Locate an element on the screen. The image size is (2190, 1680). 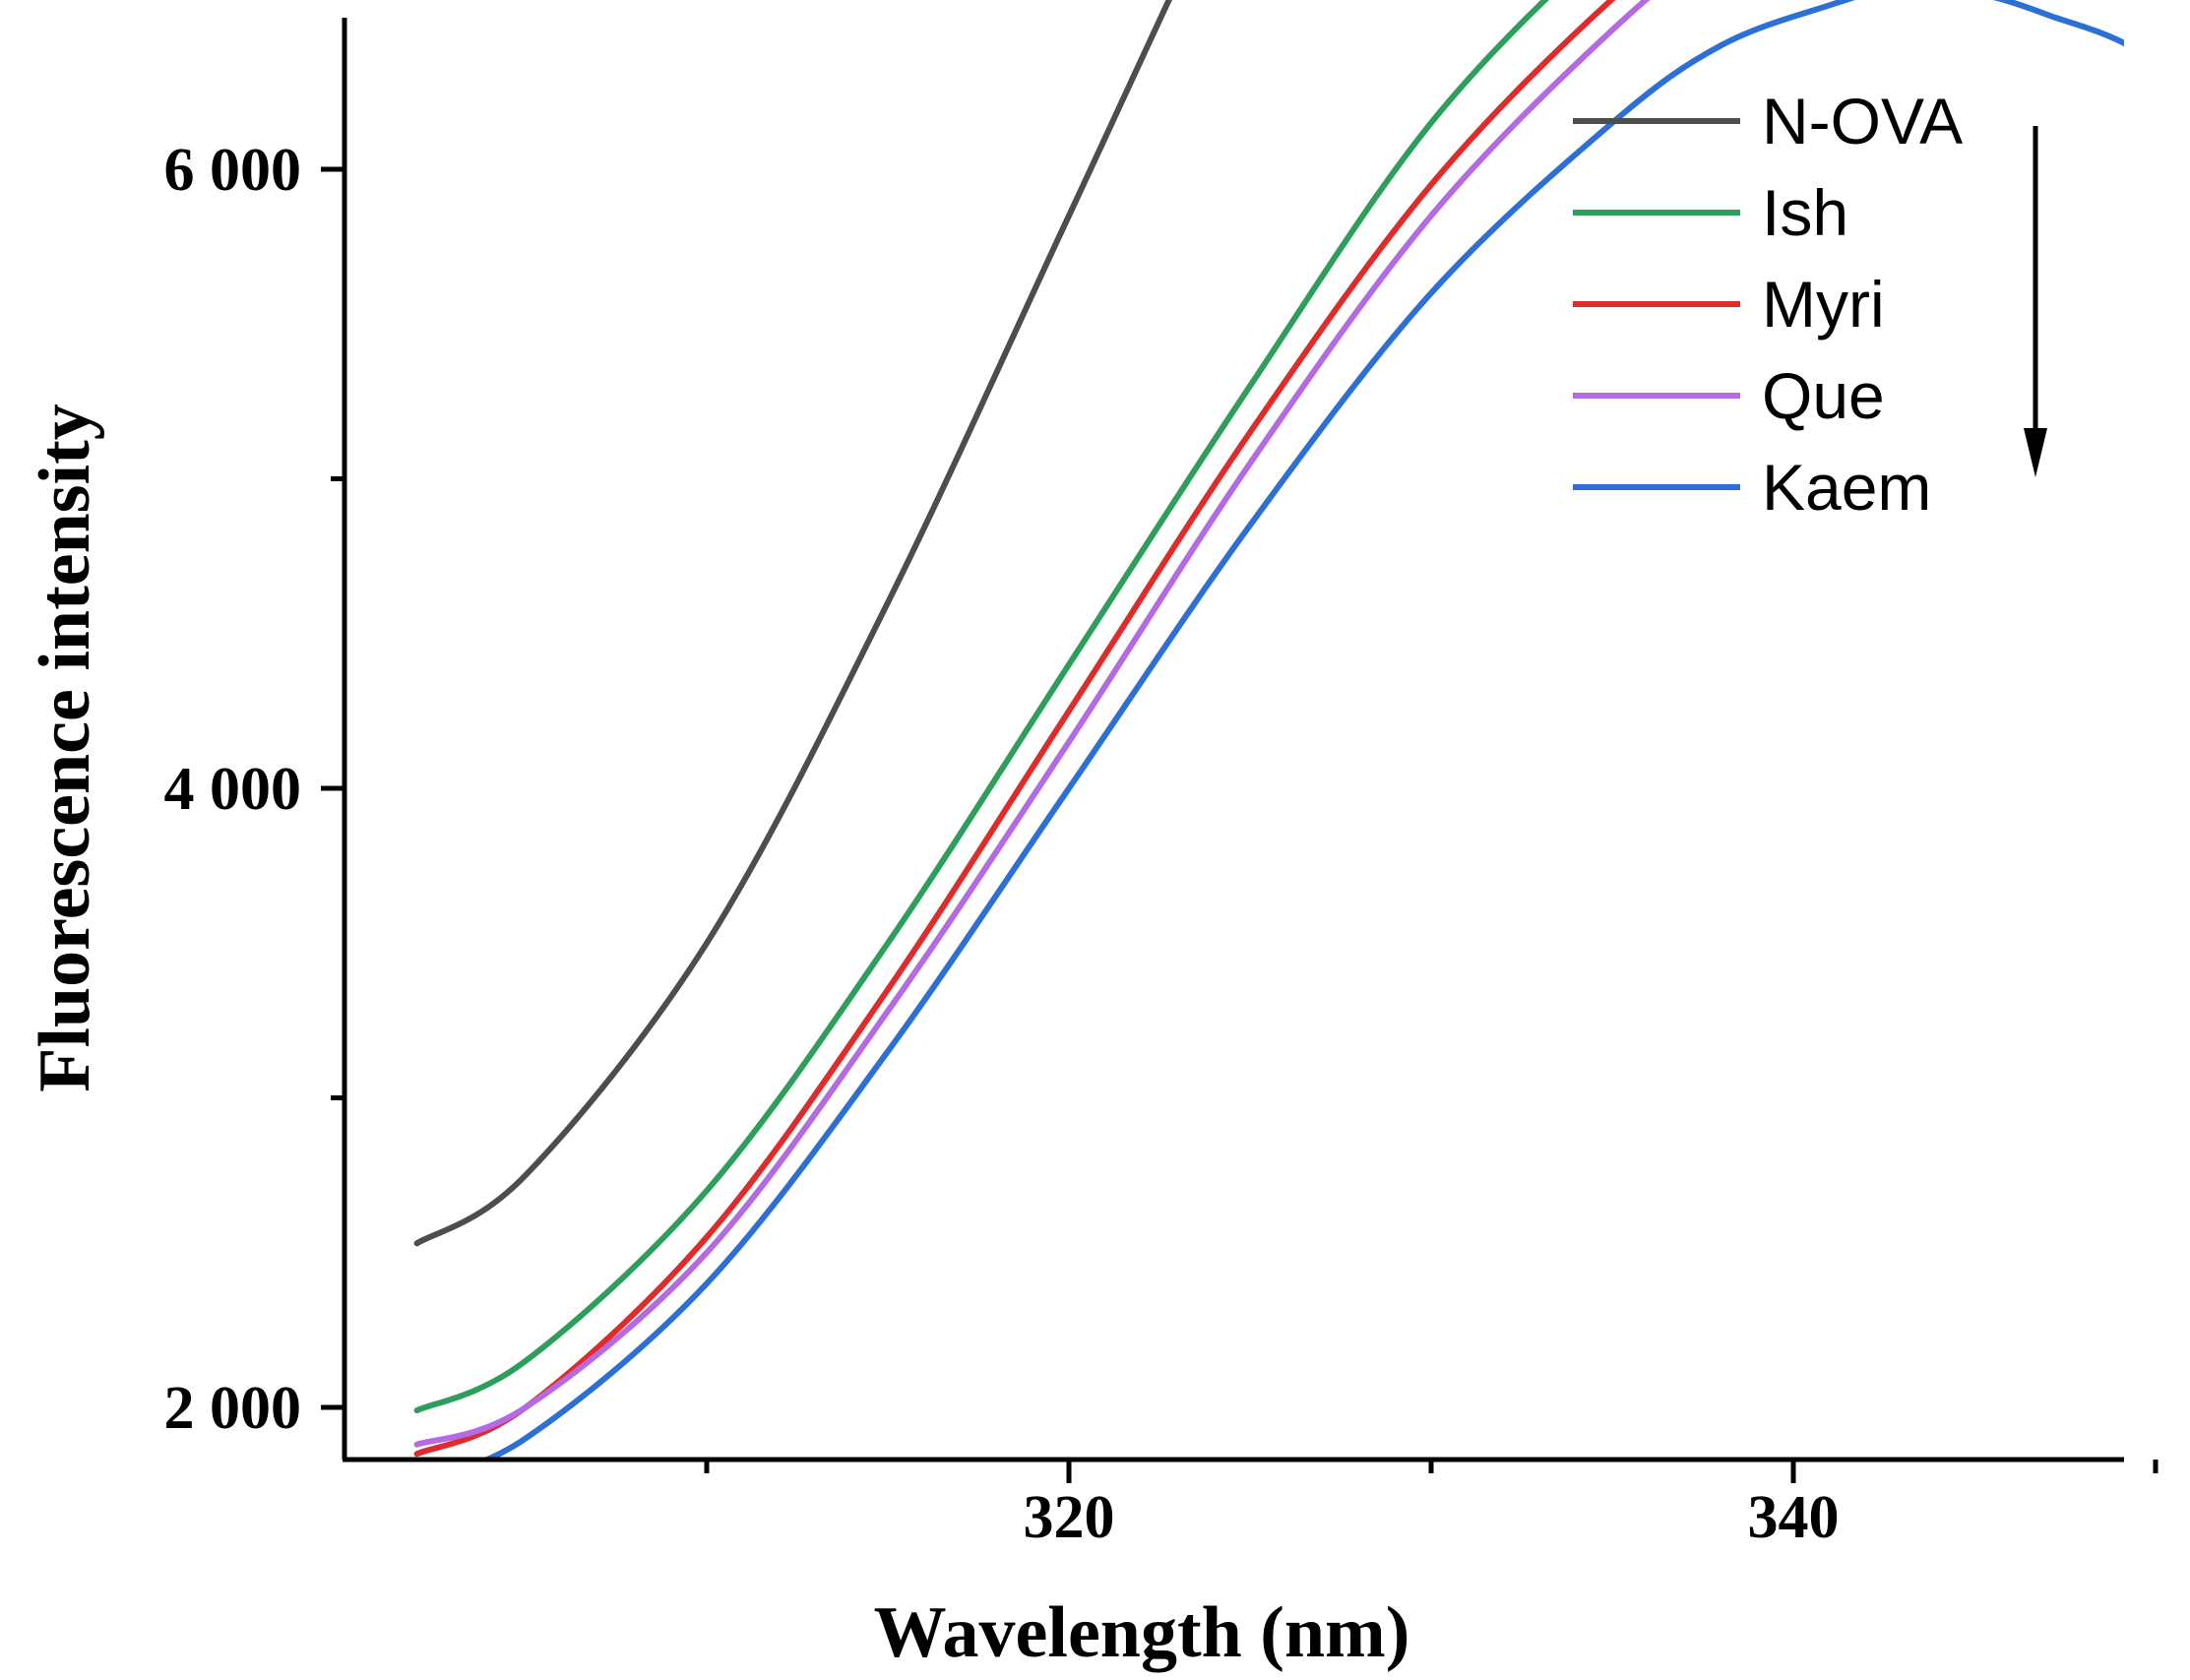
legend-label-myri: Myri is located at coordinates (1823, 304).